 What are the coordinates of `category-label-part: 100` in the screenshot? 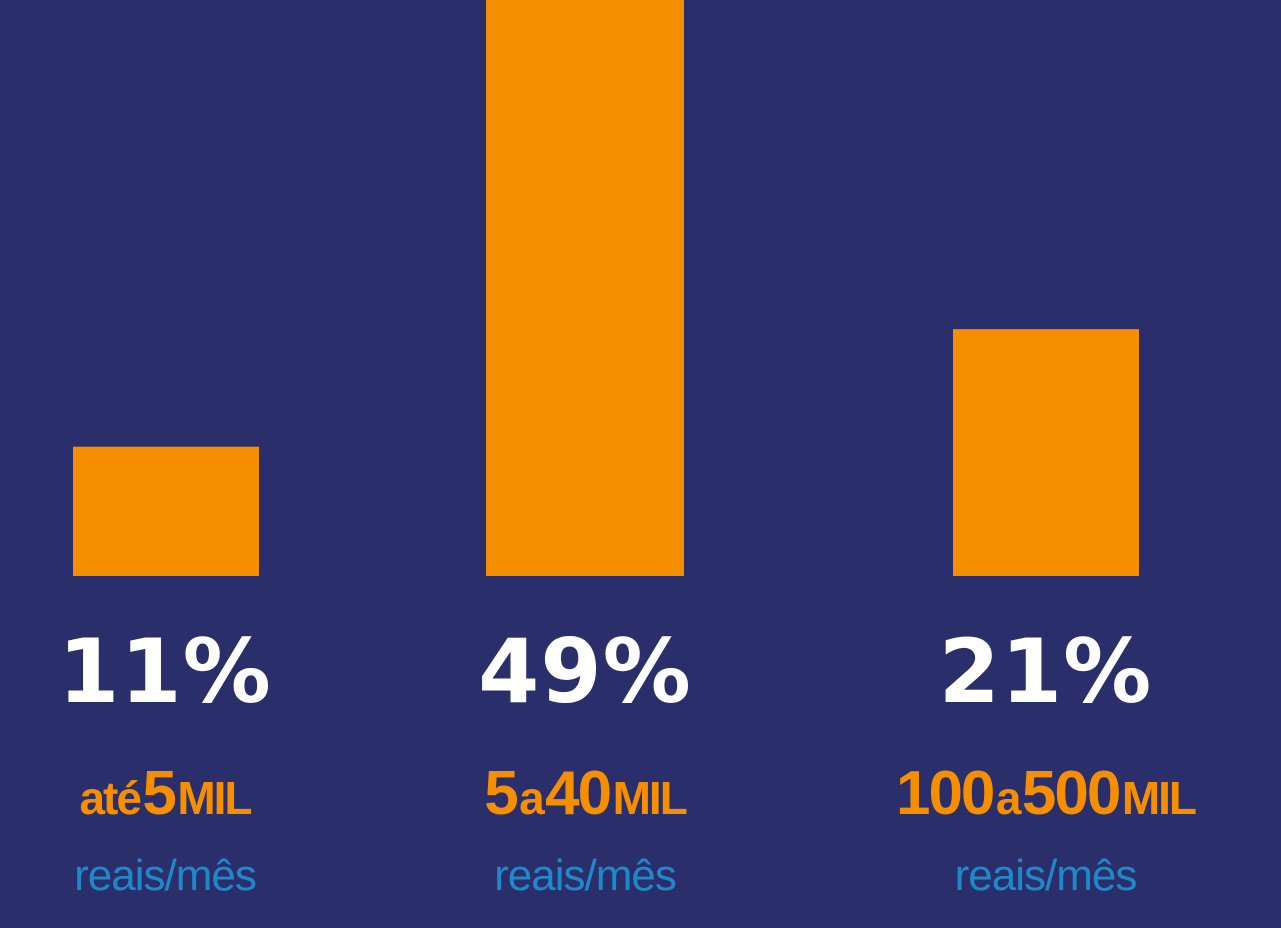 It's located at (945, 793).